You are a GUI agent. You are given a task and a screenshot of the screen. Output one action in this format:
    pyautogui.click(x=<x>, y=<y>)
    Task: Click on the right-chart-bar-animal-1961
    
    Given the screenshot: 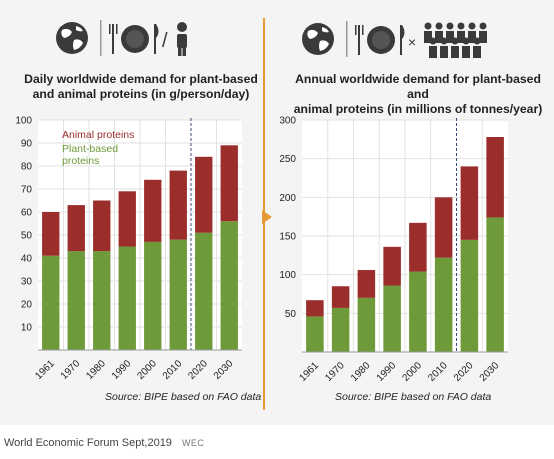 What is the action you would take?
    pyautogui.click(x=315, y=308)
    